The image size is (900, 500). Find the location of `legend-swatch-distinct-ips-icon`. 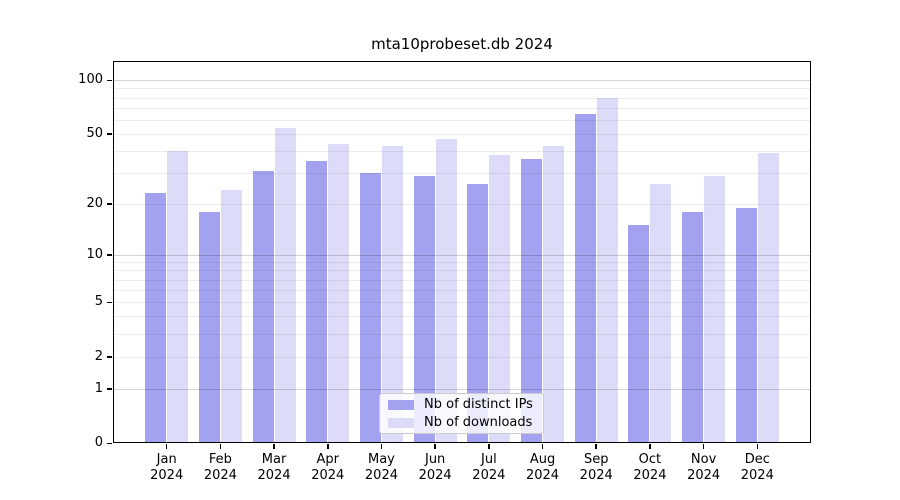

legend-swatch-distinct-ips-icon is located at coordinates (401, 404).